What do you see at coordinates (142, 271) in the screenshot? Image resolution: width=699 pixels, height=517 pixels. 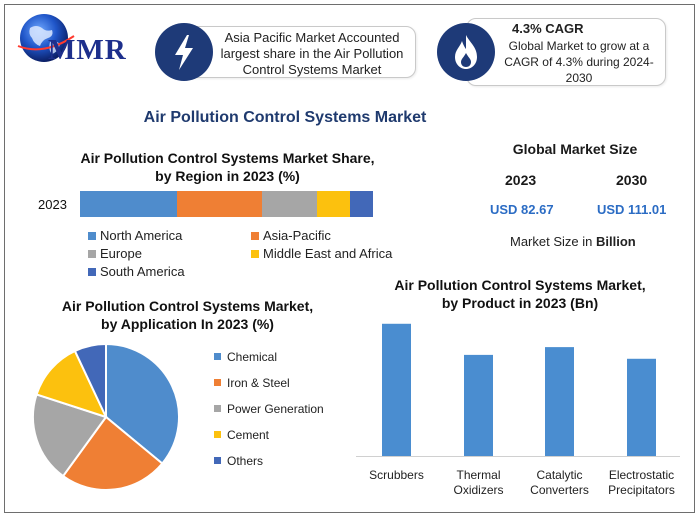 I see `legend-label: South America` at bounding box center [142, 271].